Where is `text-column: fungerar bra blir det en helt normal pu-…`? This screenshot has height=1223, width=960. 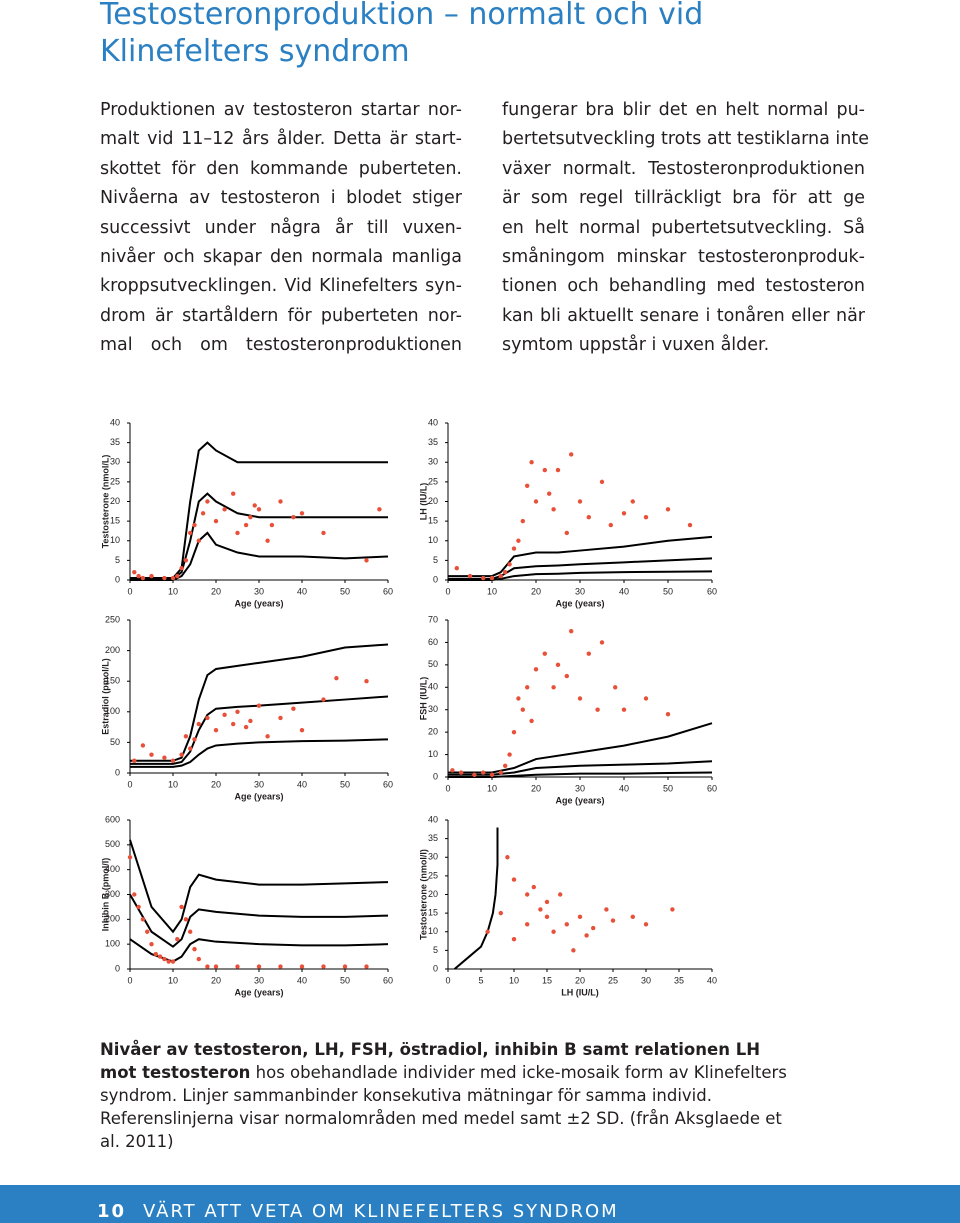
text-column: fungerar bra blir det en helt normal pu-… is located at coordinates (685, 228).